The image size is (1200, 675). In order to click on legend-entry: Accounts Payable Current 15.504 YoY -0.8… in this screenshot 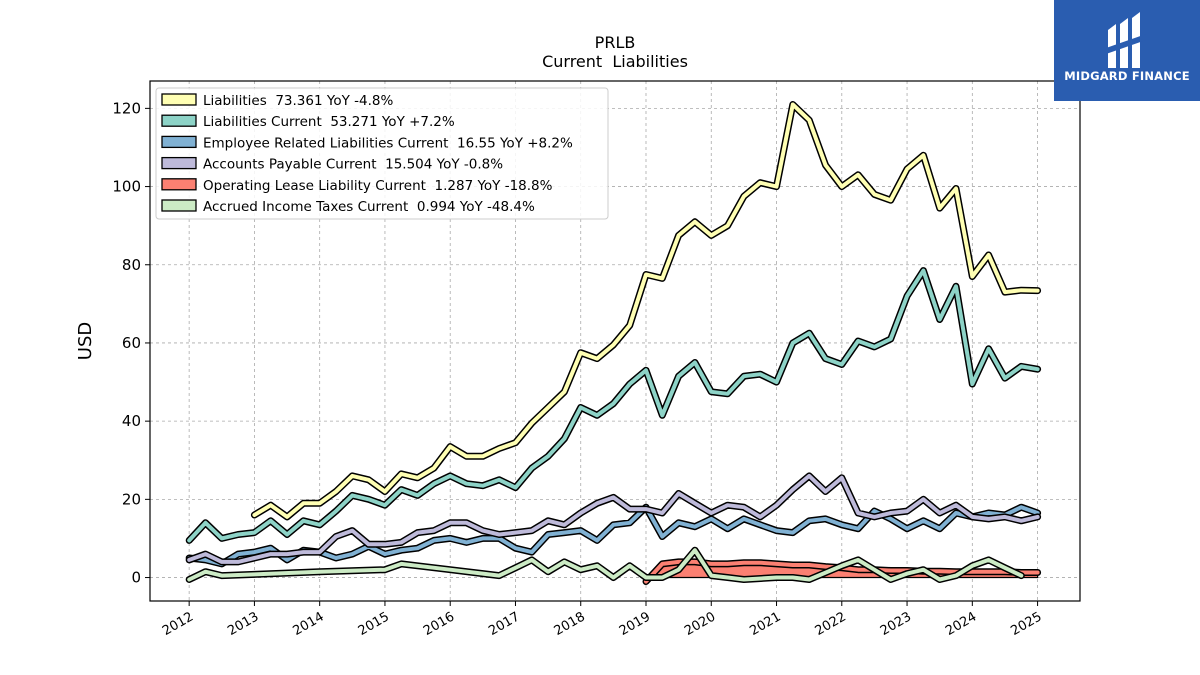, I will do `click(353, 165)`.